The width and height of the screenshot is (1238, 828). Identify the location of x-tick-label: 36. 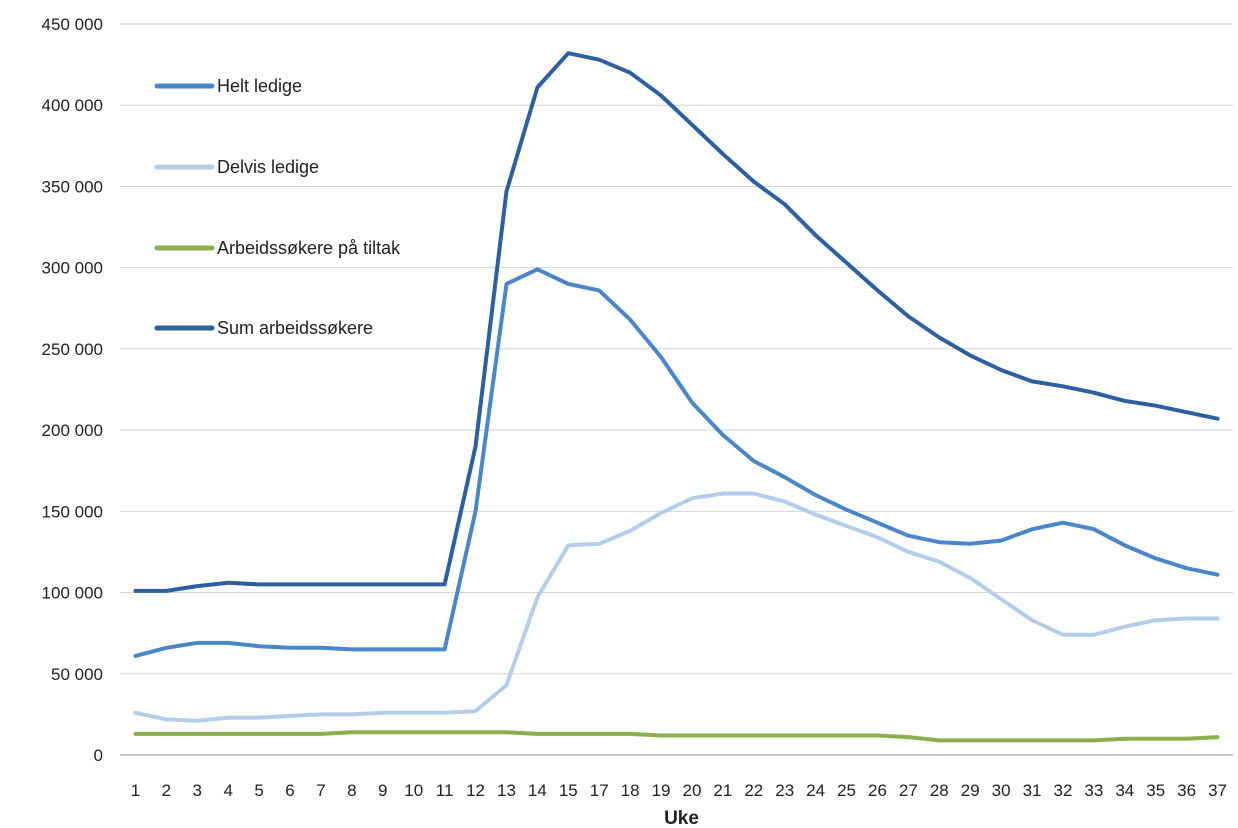
(1186, 790).